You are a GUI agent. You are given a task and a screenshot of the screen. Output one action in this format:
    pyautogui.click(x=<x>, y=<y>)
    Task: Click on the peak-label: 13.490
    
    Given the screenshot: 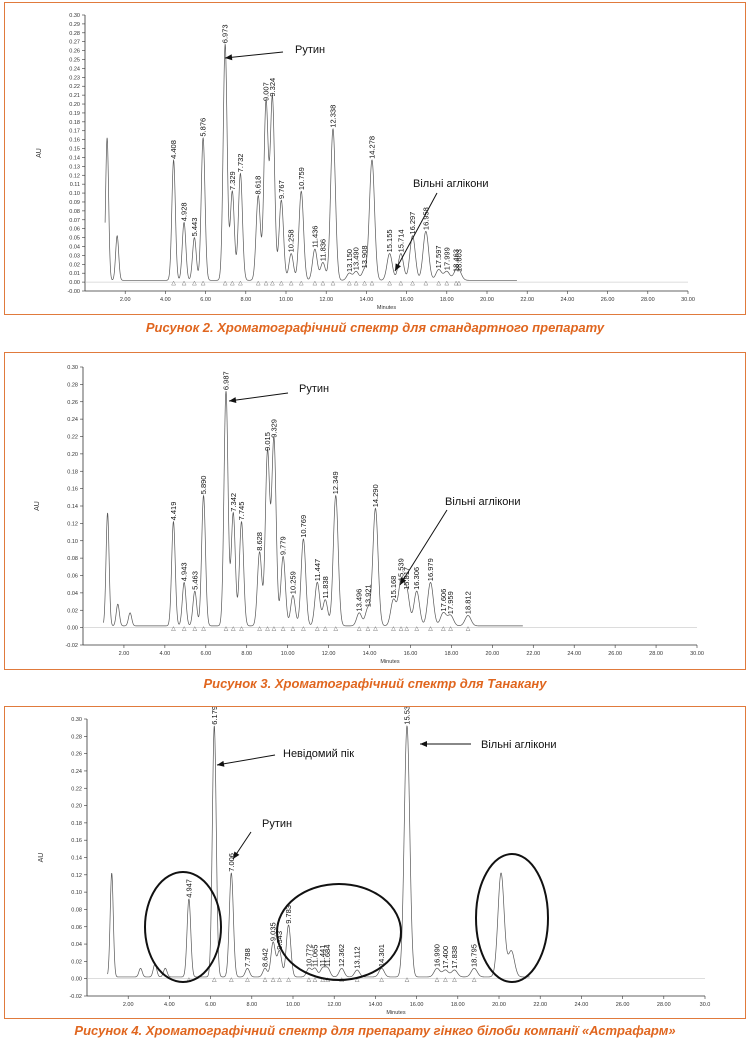 What is the action you would take?
    pyautogui.click(x=356, y=258)
    